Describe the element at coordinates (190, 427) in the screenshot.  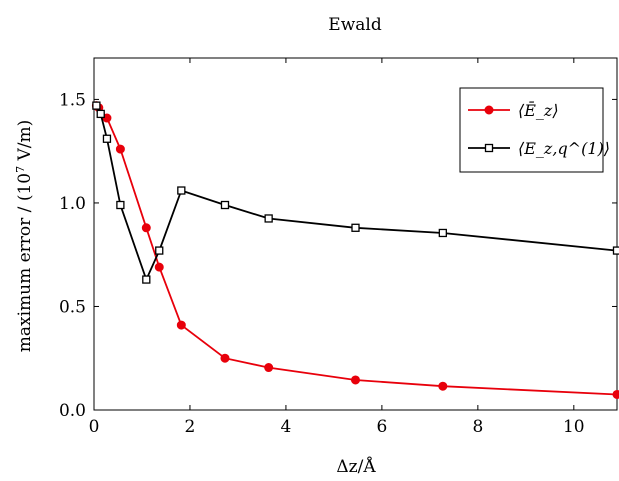
I see `x-tick-label: 2` at that location.